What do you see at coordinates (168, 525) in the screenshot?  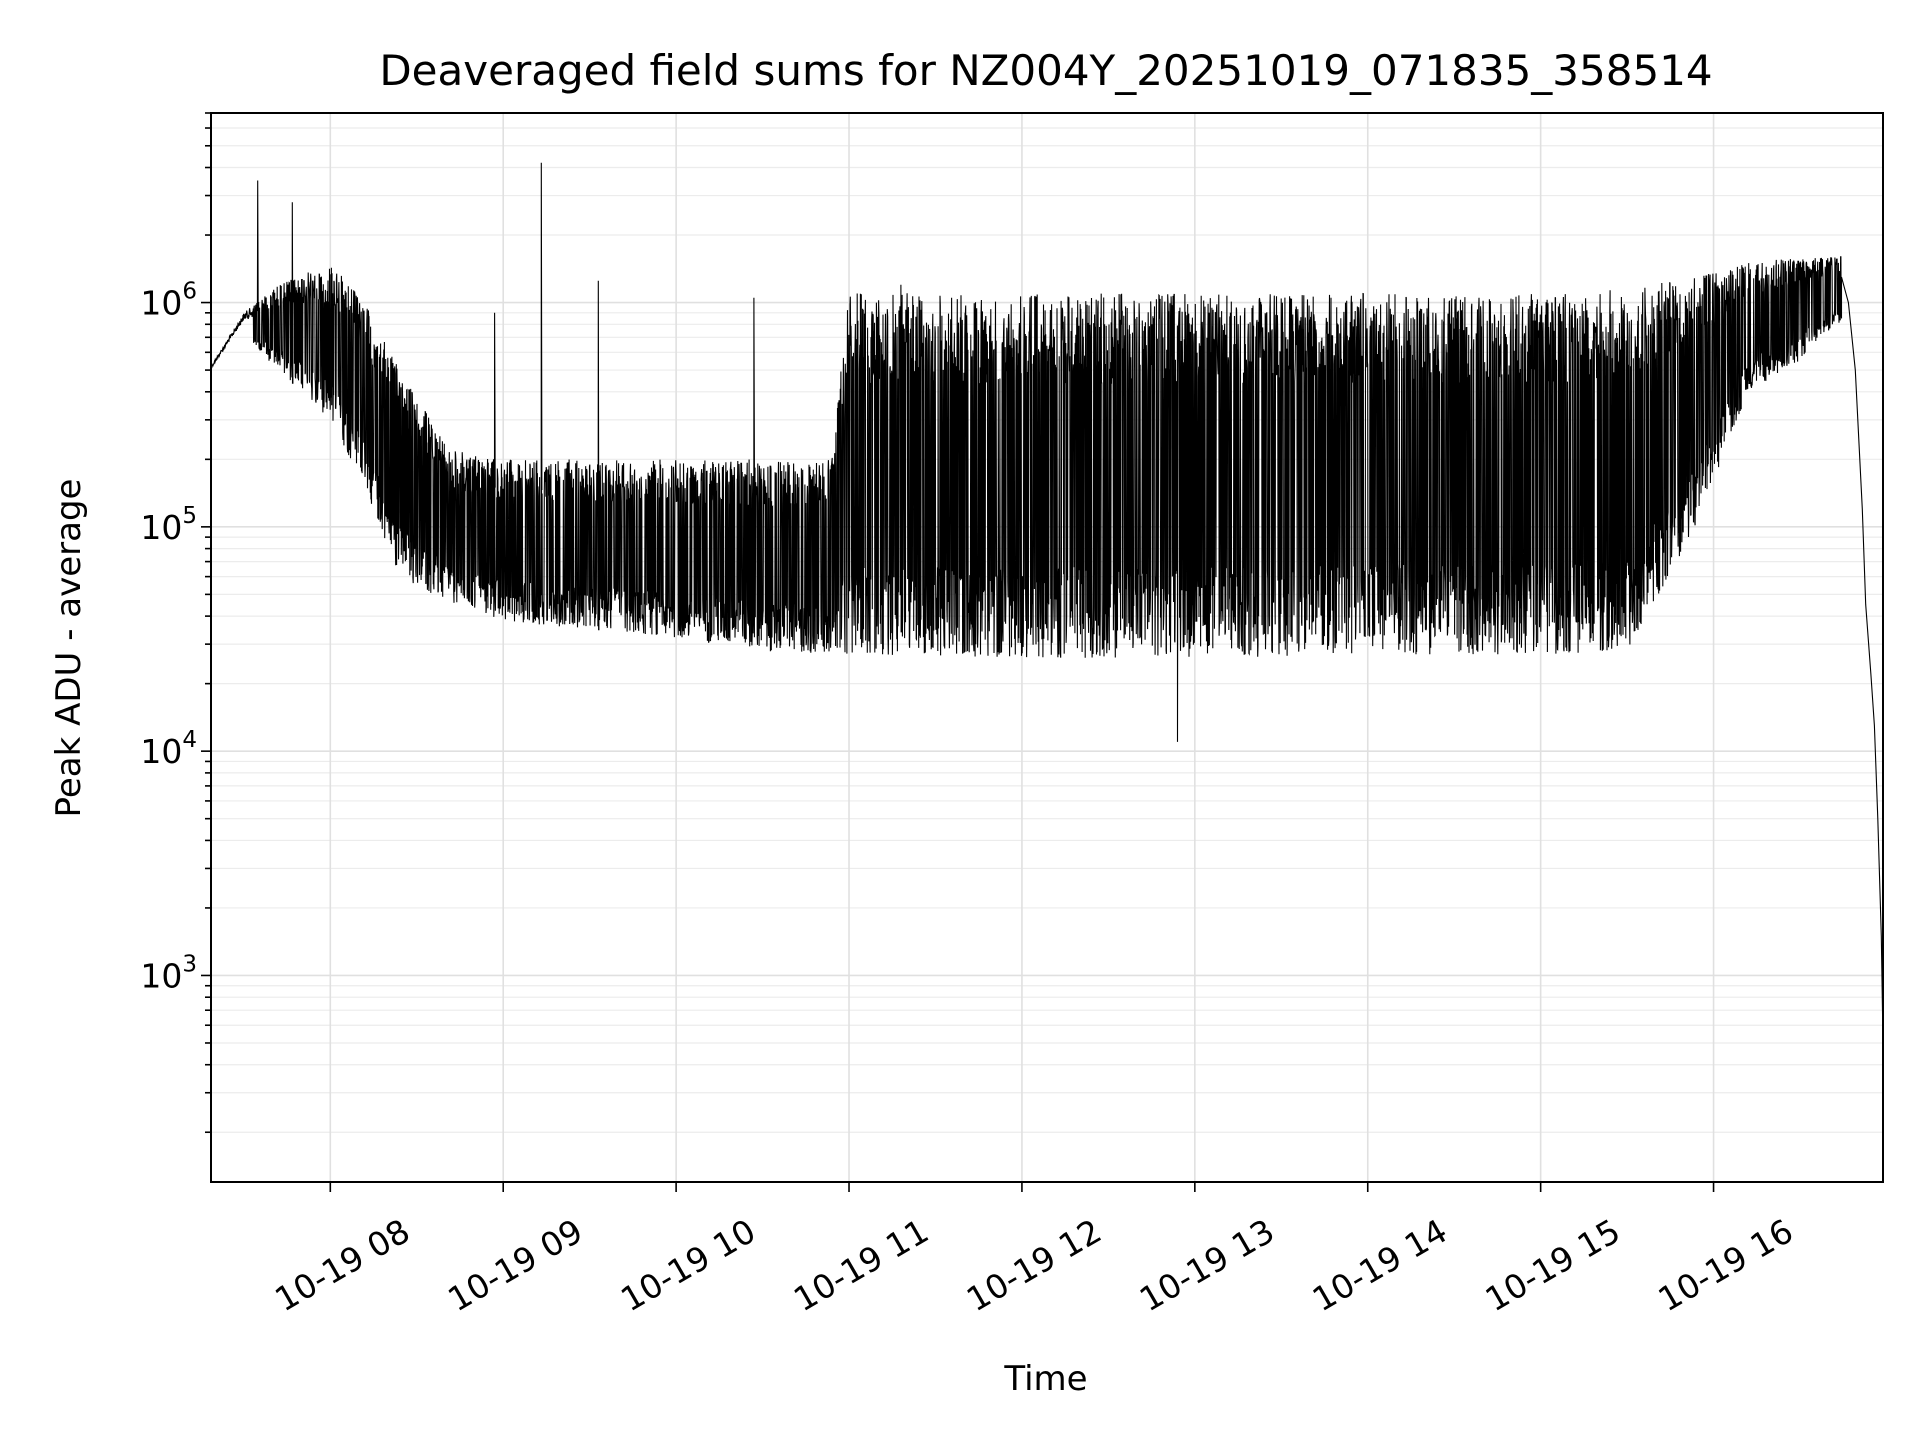 I see `y-tick-label: 10⁵` at bounding box center [168, 525].